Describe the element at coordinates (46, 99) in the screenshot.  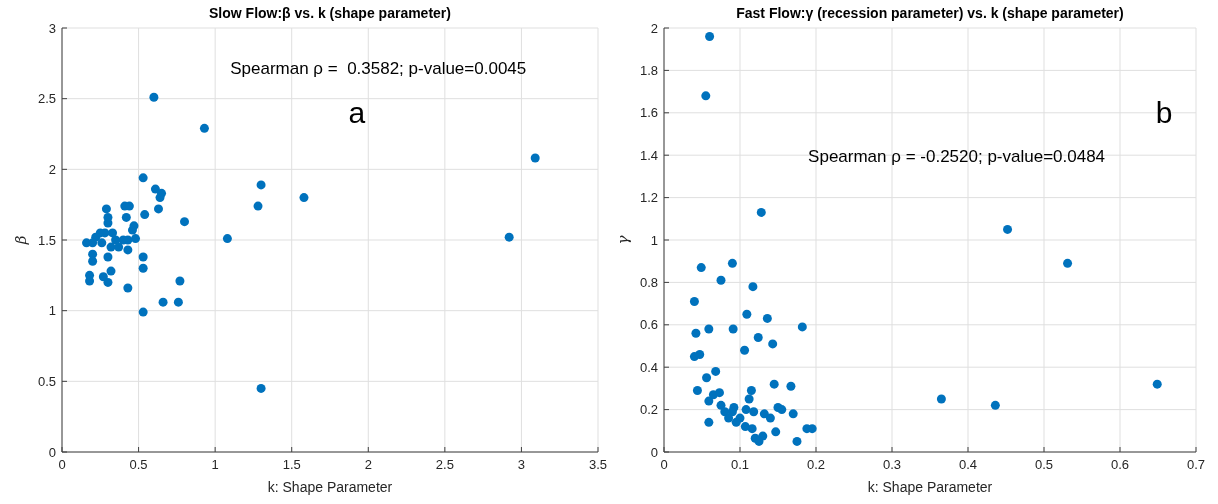
I see `y-tick-label: 2.5` at that location.